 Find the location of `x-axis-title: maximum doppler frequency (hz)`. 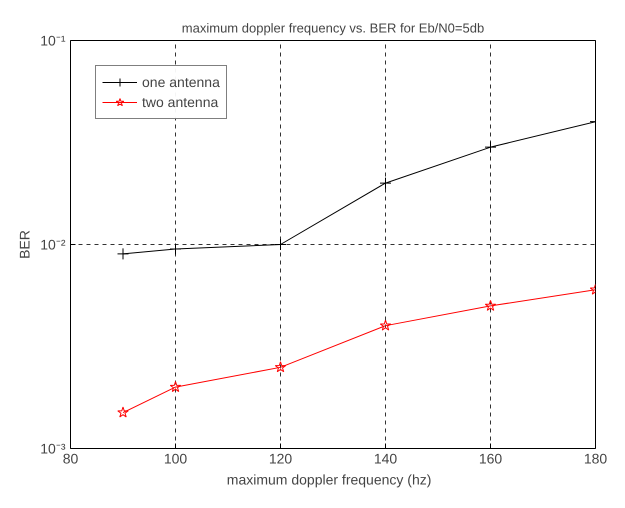

x-axis-title: maximum doppler frequency (hz) is located at coordinates (329, 480).